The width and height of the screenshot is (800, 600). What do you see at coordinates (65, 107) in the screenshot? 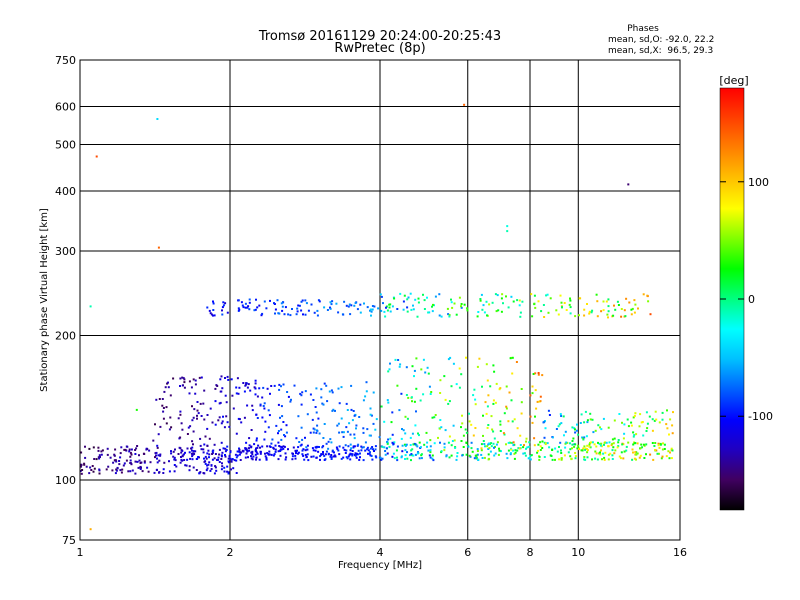
I see `y-tick-label: 600` at bounding box center [65, 107].